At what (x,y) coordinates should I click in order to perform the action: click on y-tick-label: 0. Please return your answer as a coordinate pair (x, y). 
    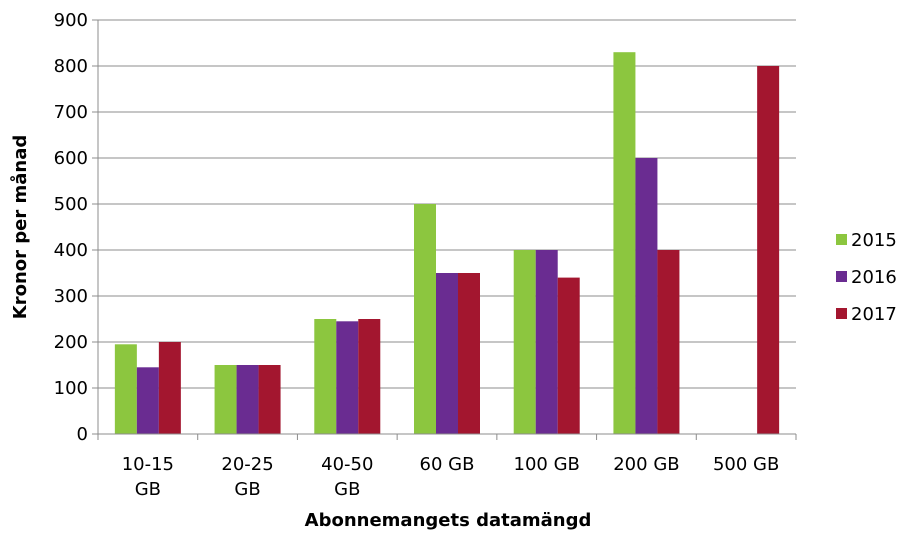
    Looking at the image, I should click on (82, 434).